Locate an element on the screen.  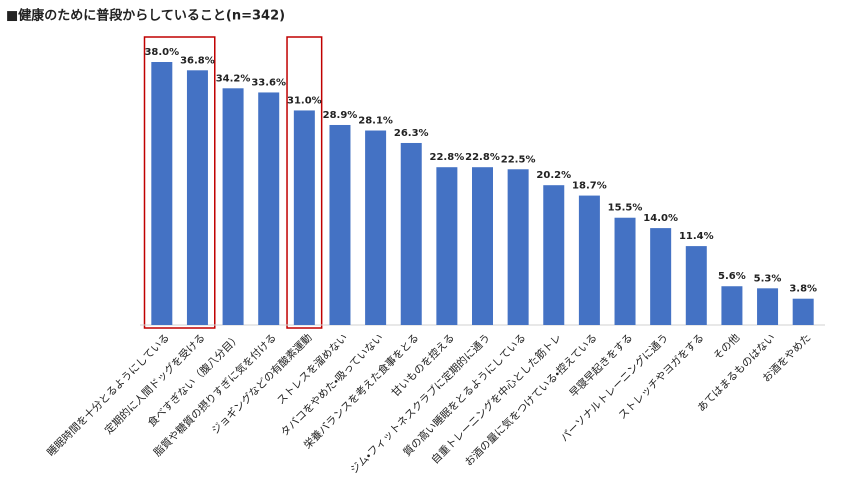
value-label: 33.6% is located at coordinates (268, 82).